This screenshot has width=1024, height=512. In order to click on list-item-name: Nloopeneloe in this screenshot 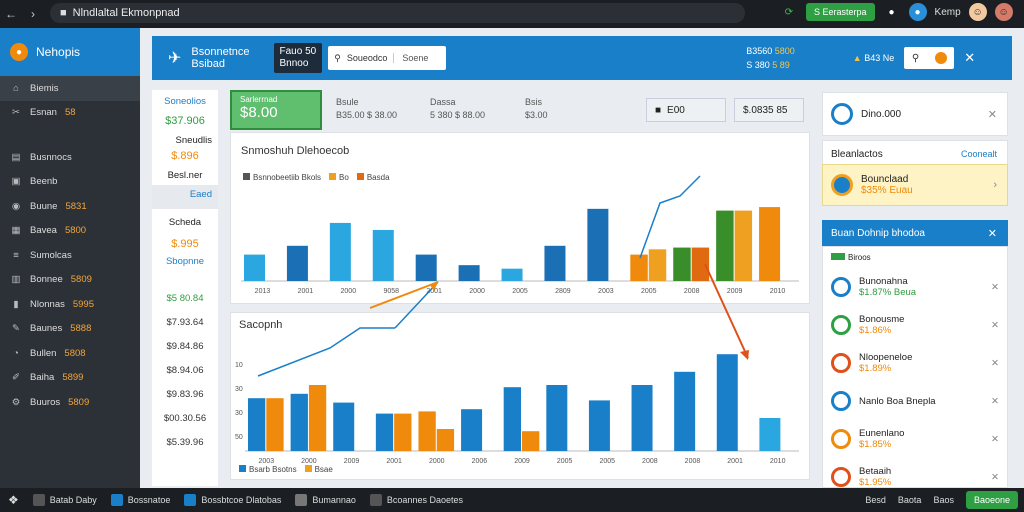, I will do `click(886, 357)`.